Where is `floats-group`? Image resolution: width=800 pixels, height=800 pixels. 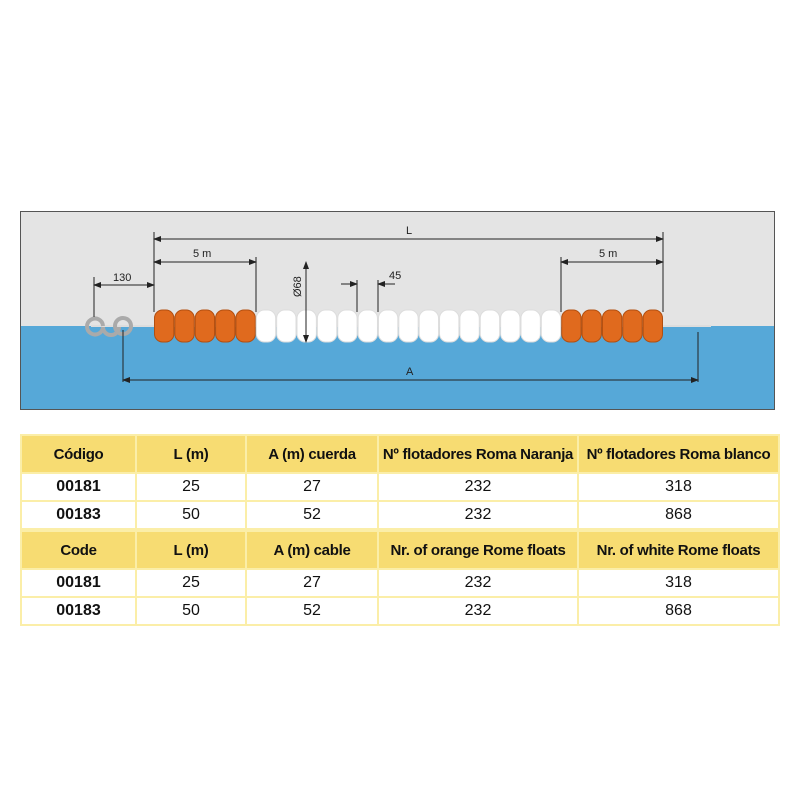
floats-group is located at coordinates (409, 326).